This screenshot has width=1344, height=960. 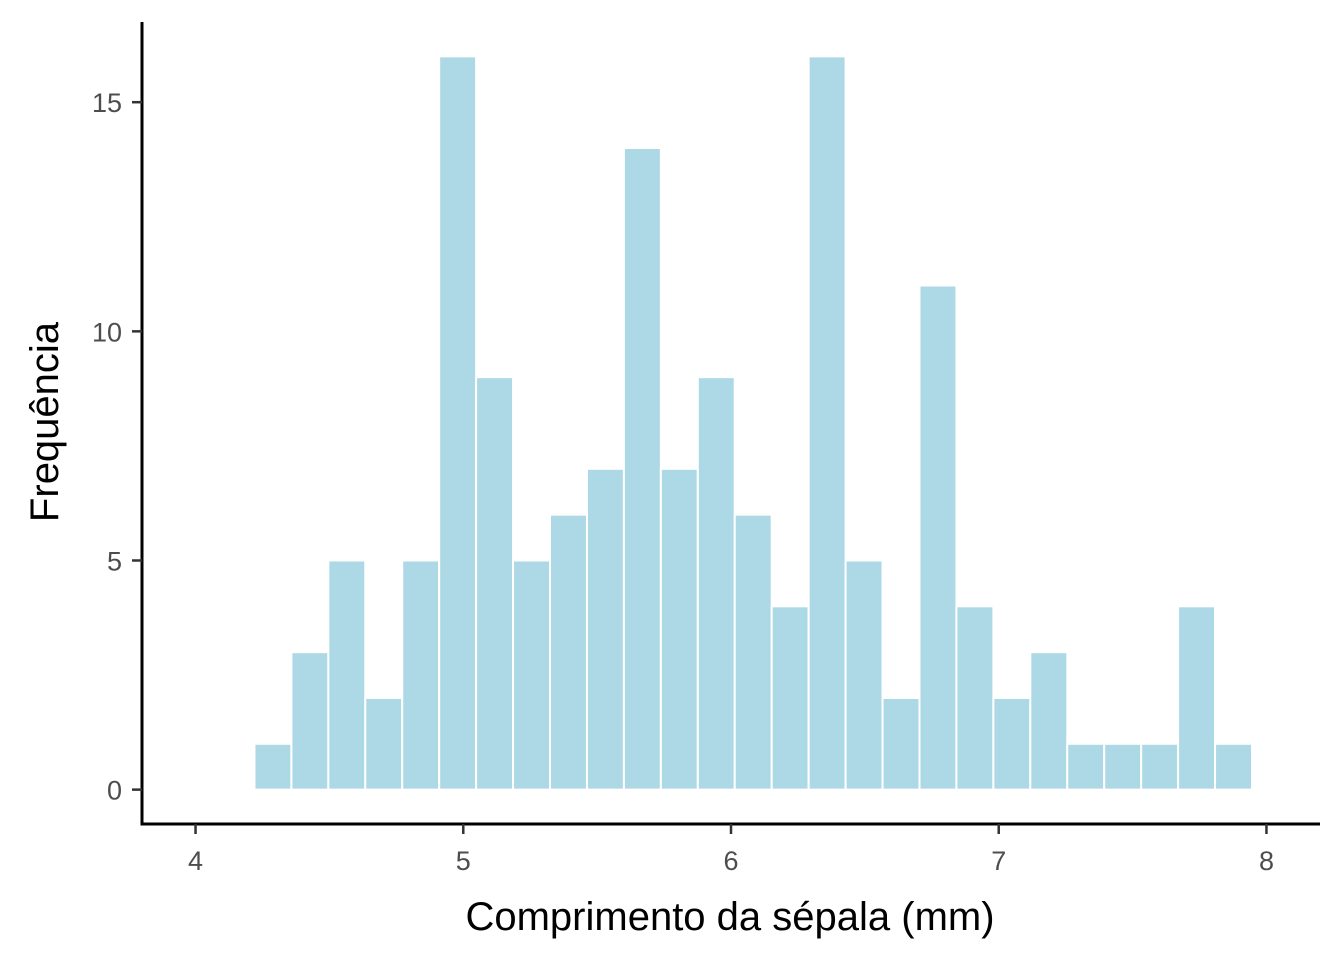 What do you see at coordinates (117, 447) in the screenshot?
I see `y-axis-ticks: 0 5 10 15` at bounding box center [117, 447].